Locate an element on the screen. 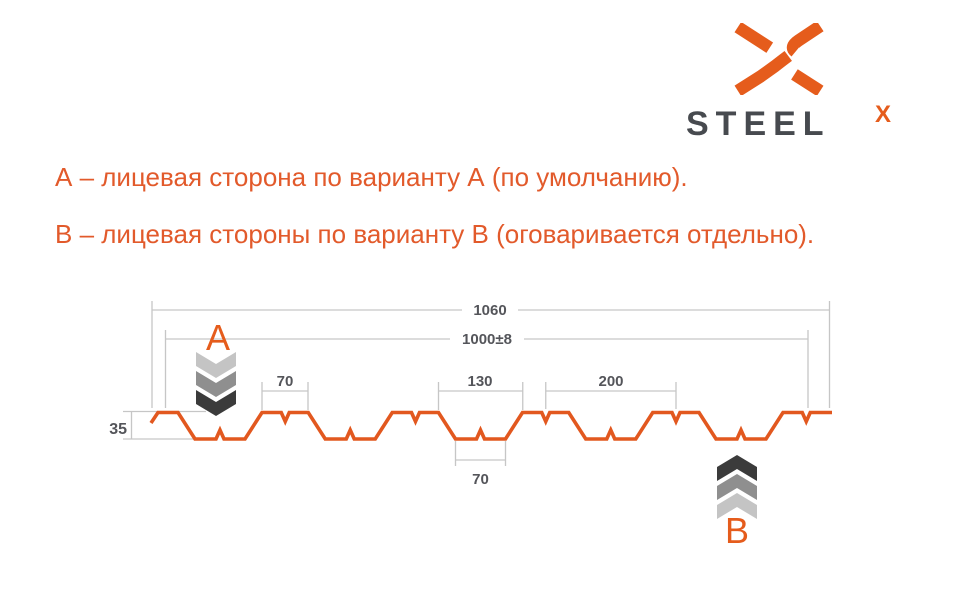 This screenshot has width=970, height=597. logo-arm-top-left is located at coordinates (754, 38).